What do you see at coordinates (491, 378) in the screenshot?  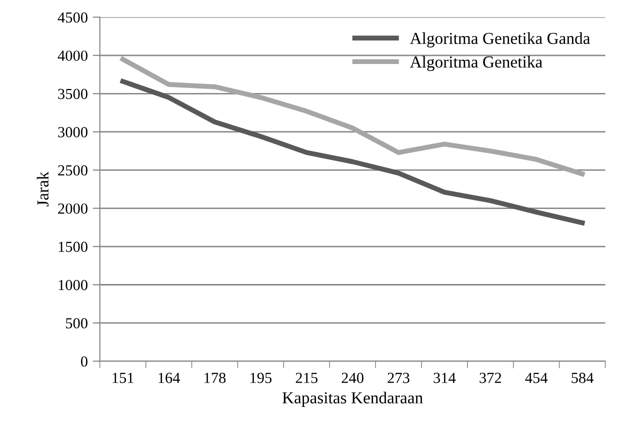 I see `x-tick-label: 372` at bounding box center [491, 378].